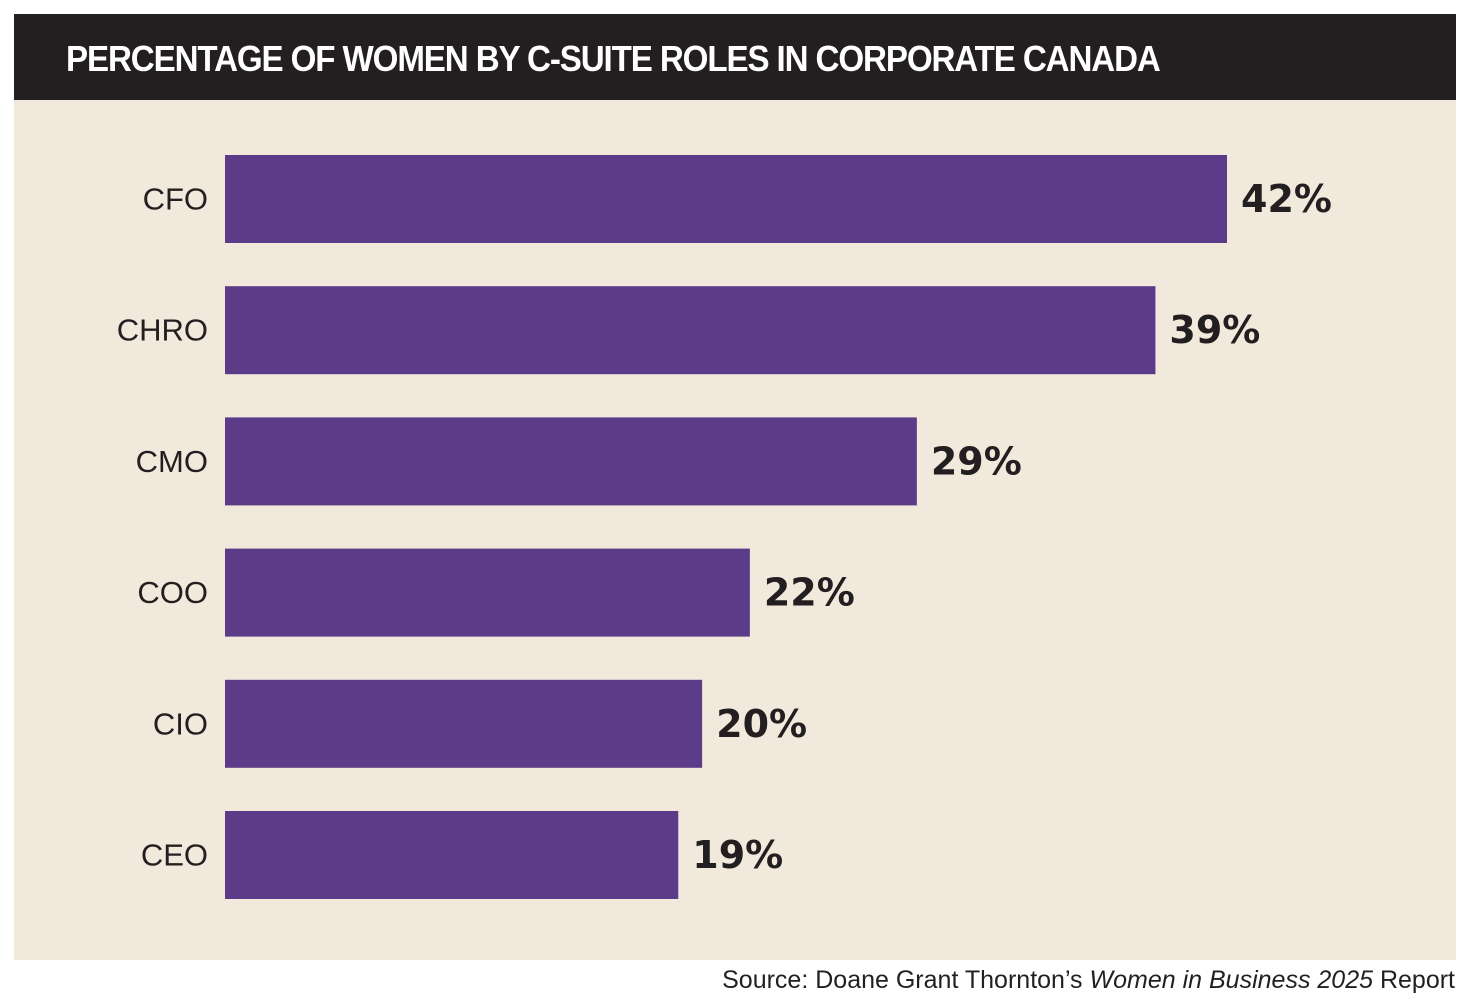  What do you see at coordinates (809, 593) in the screenshot?
I see `value-label-coo: 22%` at bounding box center [809, 593].